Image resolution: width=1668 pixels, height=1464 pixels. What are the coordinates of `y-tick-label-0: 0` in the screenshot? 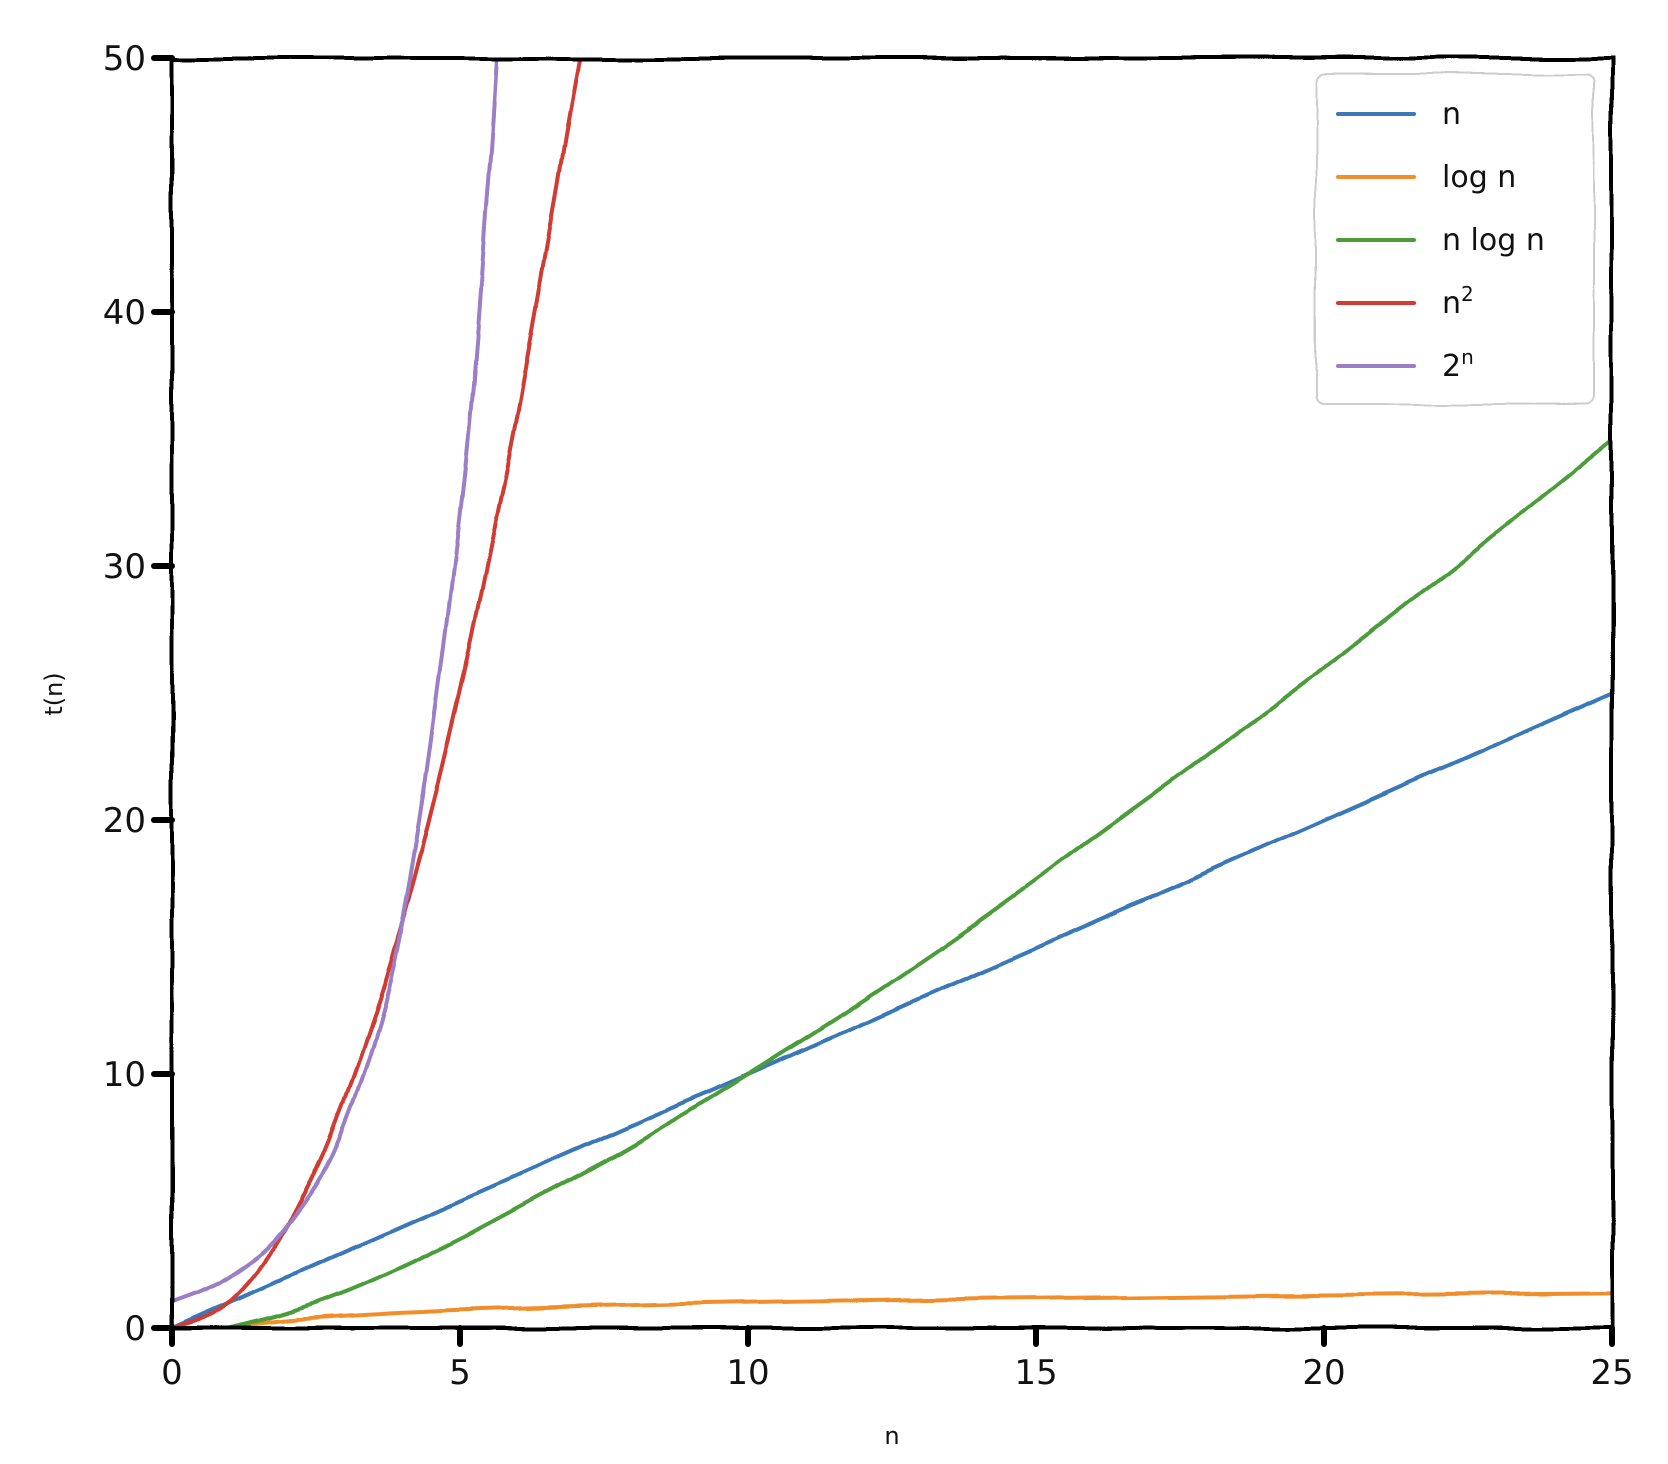 It's located at (135, 1329).